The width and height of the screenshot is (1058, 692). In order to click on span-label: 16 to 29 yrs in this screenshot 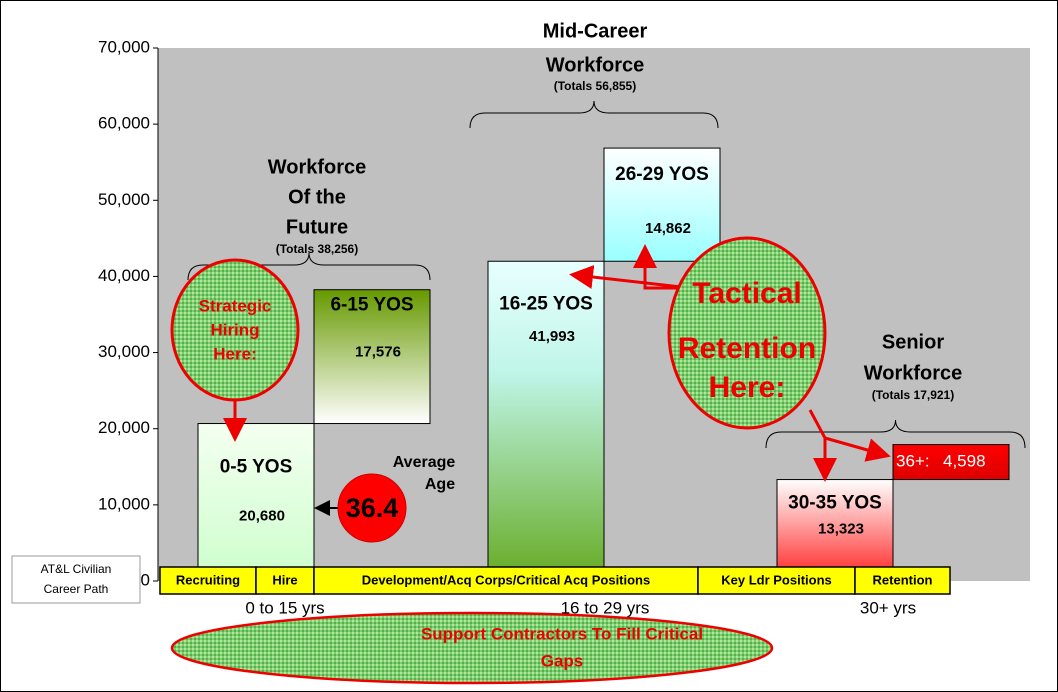, I will do `click(605, 607)`.